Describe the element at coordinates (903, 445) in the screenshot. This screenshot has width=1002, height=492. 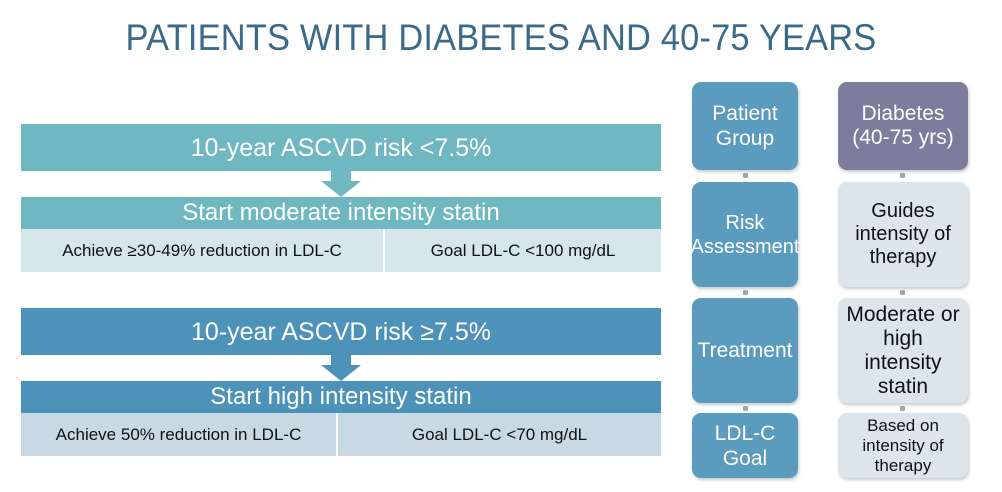
I see `summary-row-value: Based on intensity of therapy` at that location.